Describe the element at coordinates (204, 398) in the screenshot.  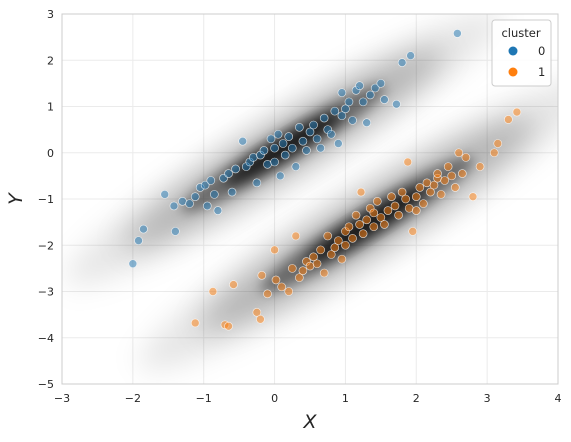
I see `x-tick-label: −1` at that location.